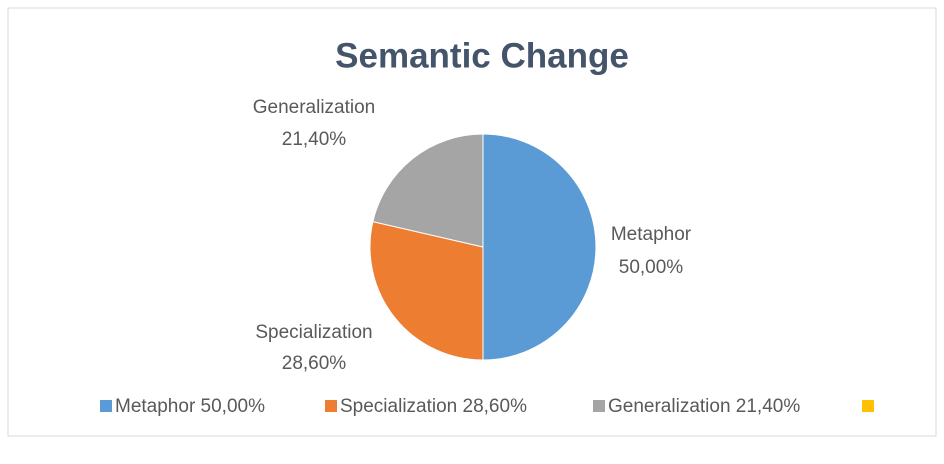  What do you see at coordinates (482, 55) in the screenshot?
I see `chart-title: Semantic Change` at bounding box center [482, 55].